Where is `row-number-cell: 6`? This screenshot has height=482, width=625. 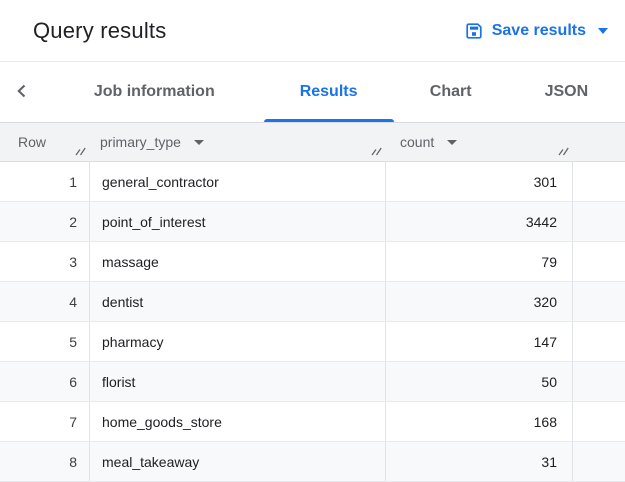 row-number-cell: 6 is located at coordinates (45, 381).